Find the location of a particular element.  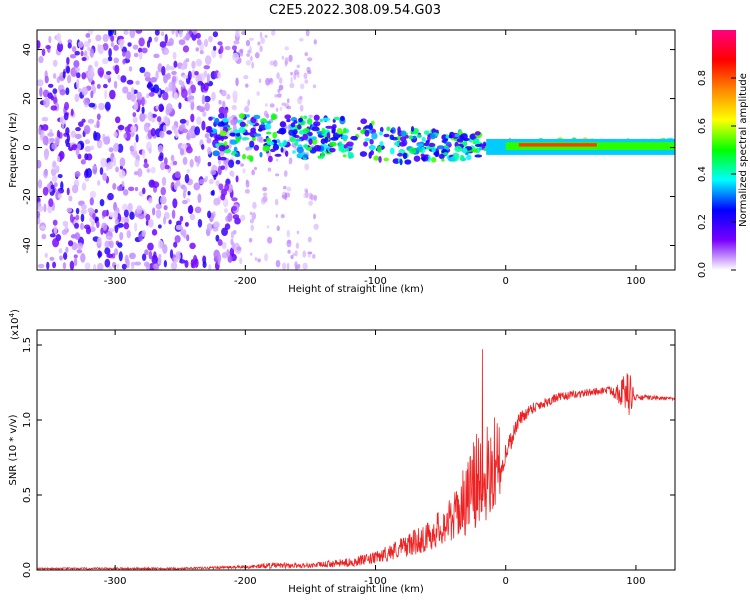

spectrogram-y-label: Frequency (Hz) is located at coordinates (13, 150).